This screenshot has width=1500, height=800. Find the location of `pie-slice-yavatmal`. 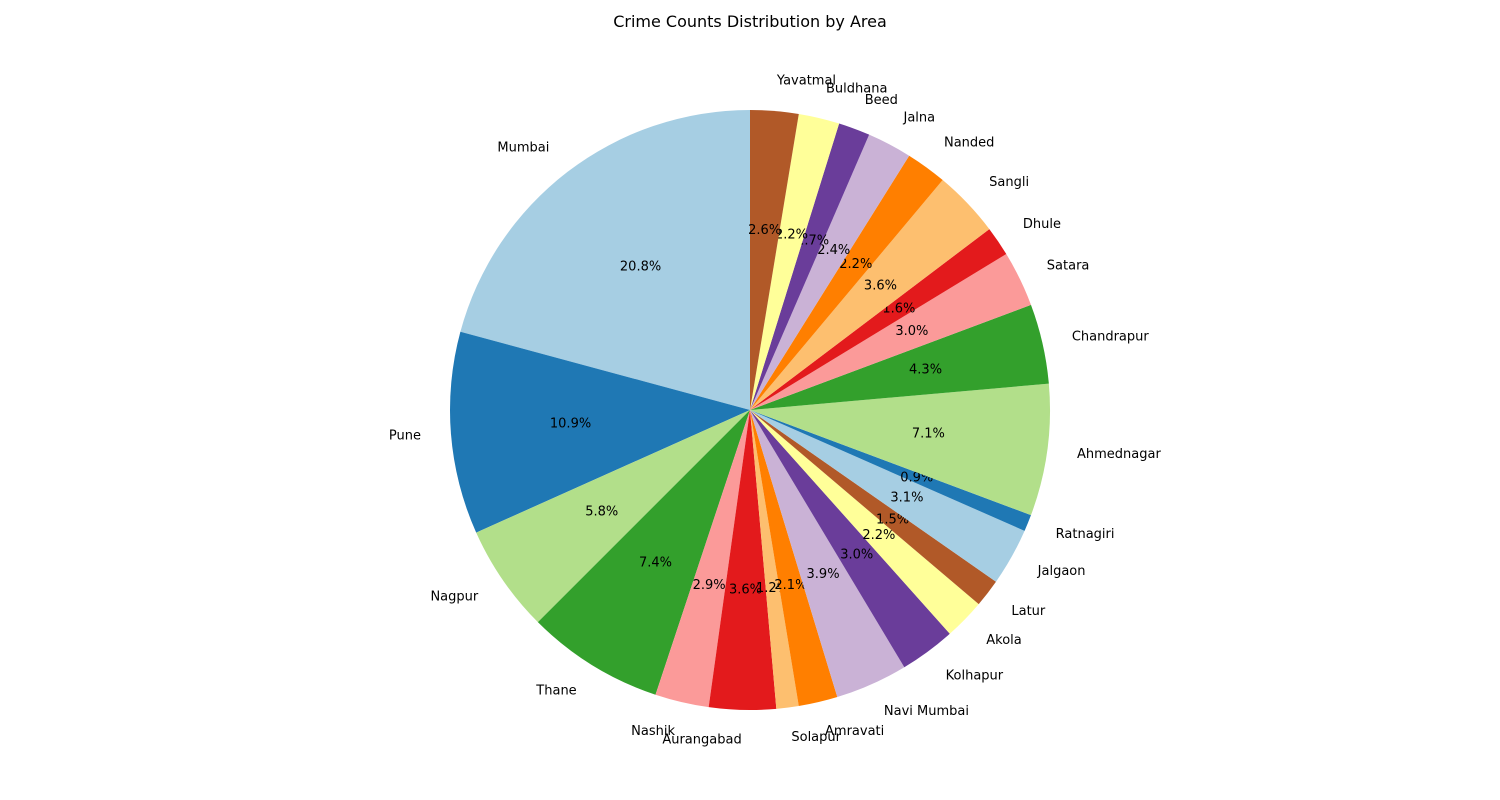

pie-slice-yavatmal is located at coordinates (774, 260).